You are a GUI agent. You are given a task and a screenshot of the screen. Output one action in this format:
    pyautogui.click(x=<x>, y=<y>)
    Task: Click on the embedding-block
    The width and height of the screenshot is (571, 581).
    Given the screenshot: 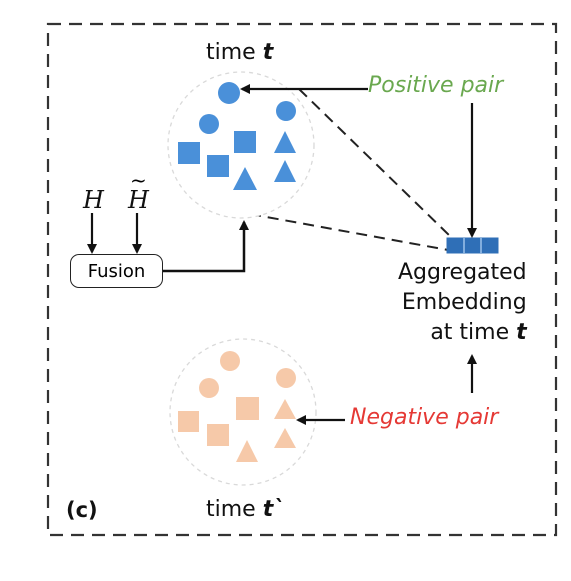 What is the action you would take?
    pyautogui.click(x=472, y=245)
    